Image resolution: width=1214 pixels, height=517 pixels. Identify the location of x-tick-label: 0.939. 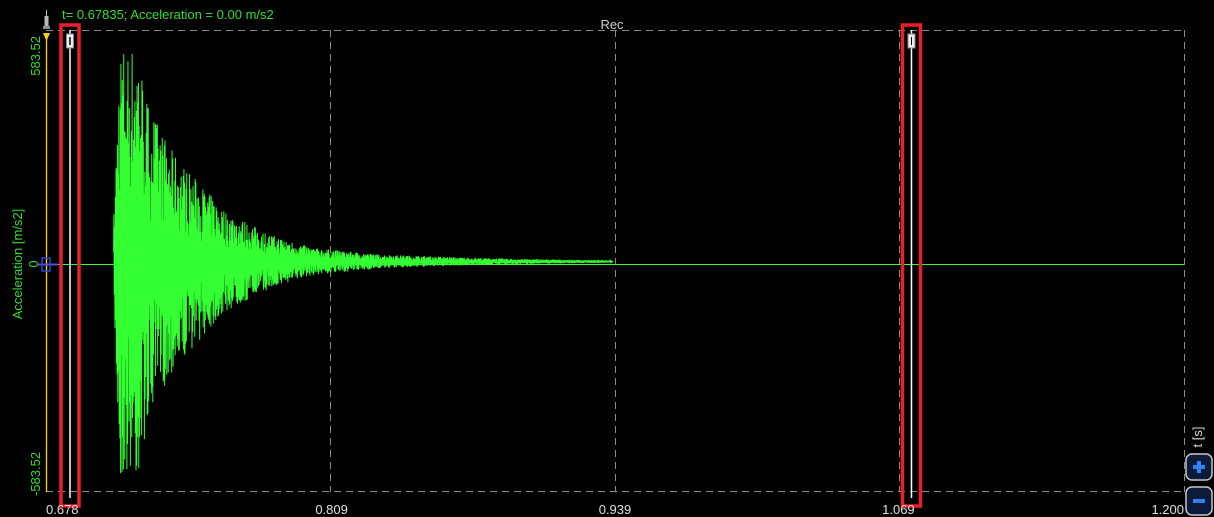
(615, 509).